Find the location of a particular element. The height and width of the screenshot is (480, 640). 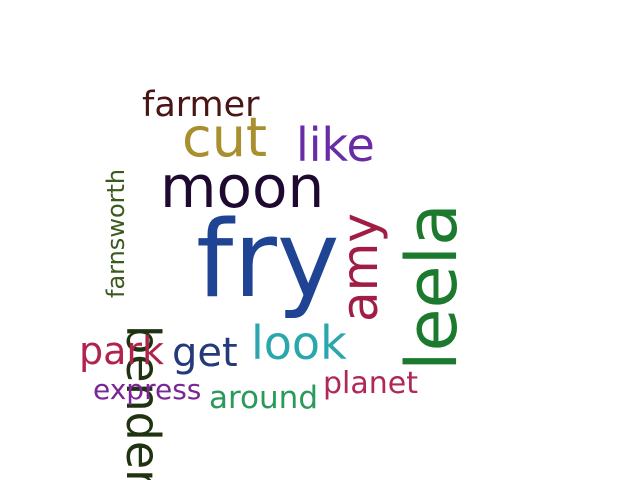

word-leela: leela is located at coordinates (432, 287).